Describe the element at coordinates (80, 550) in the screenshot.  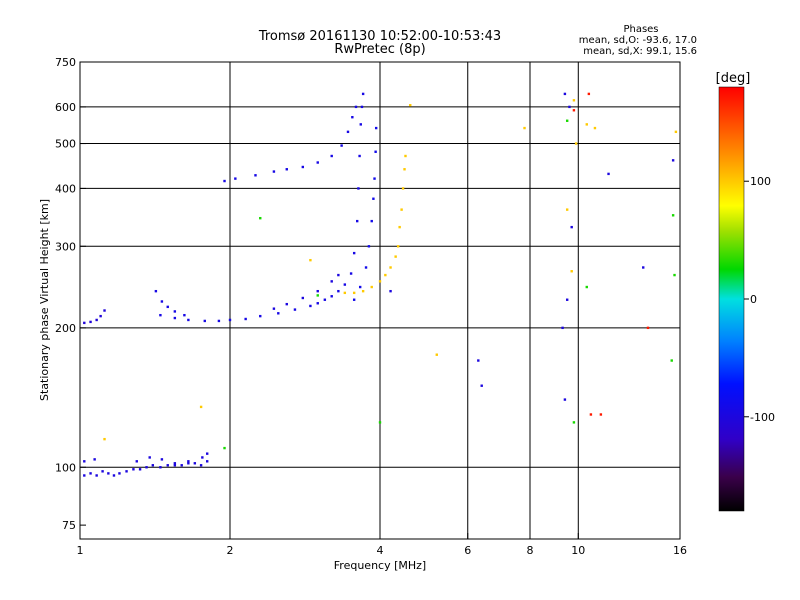
I see `x-tick-label: 1` at that location.